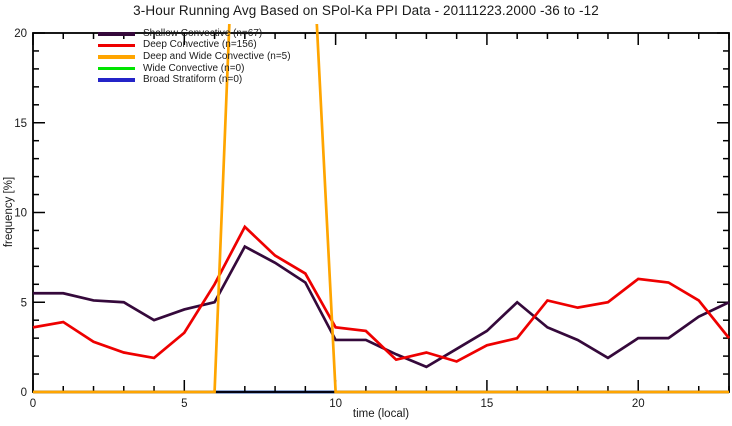 This screenshot has width=732, height=426. What do you see at coordinates (184, 404) in the screenshot?
I see `x-tick-label: 5` at bounding box center [184, 404].